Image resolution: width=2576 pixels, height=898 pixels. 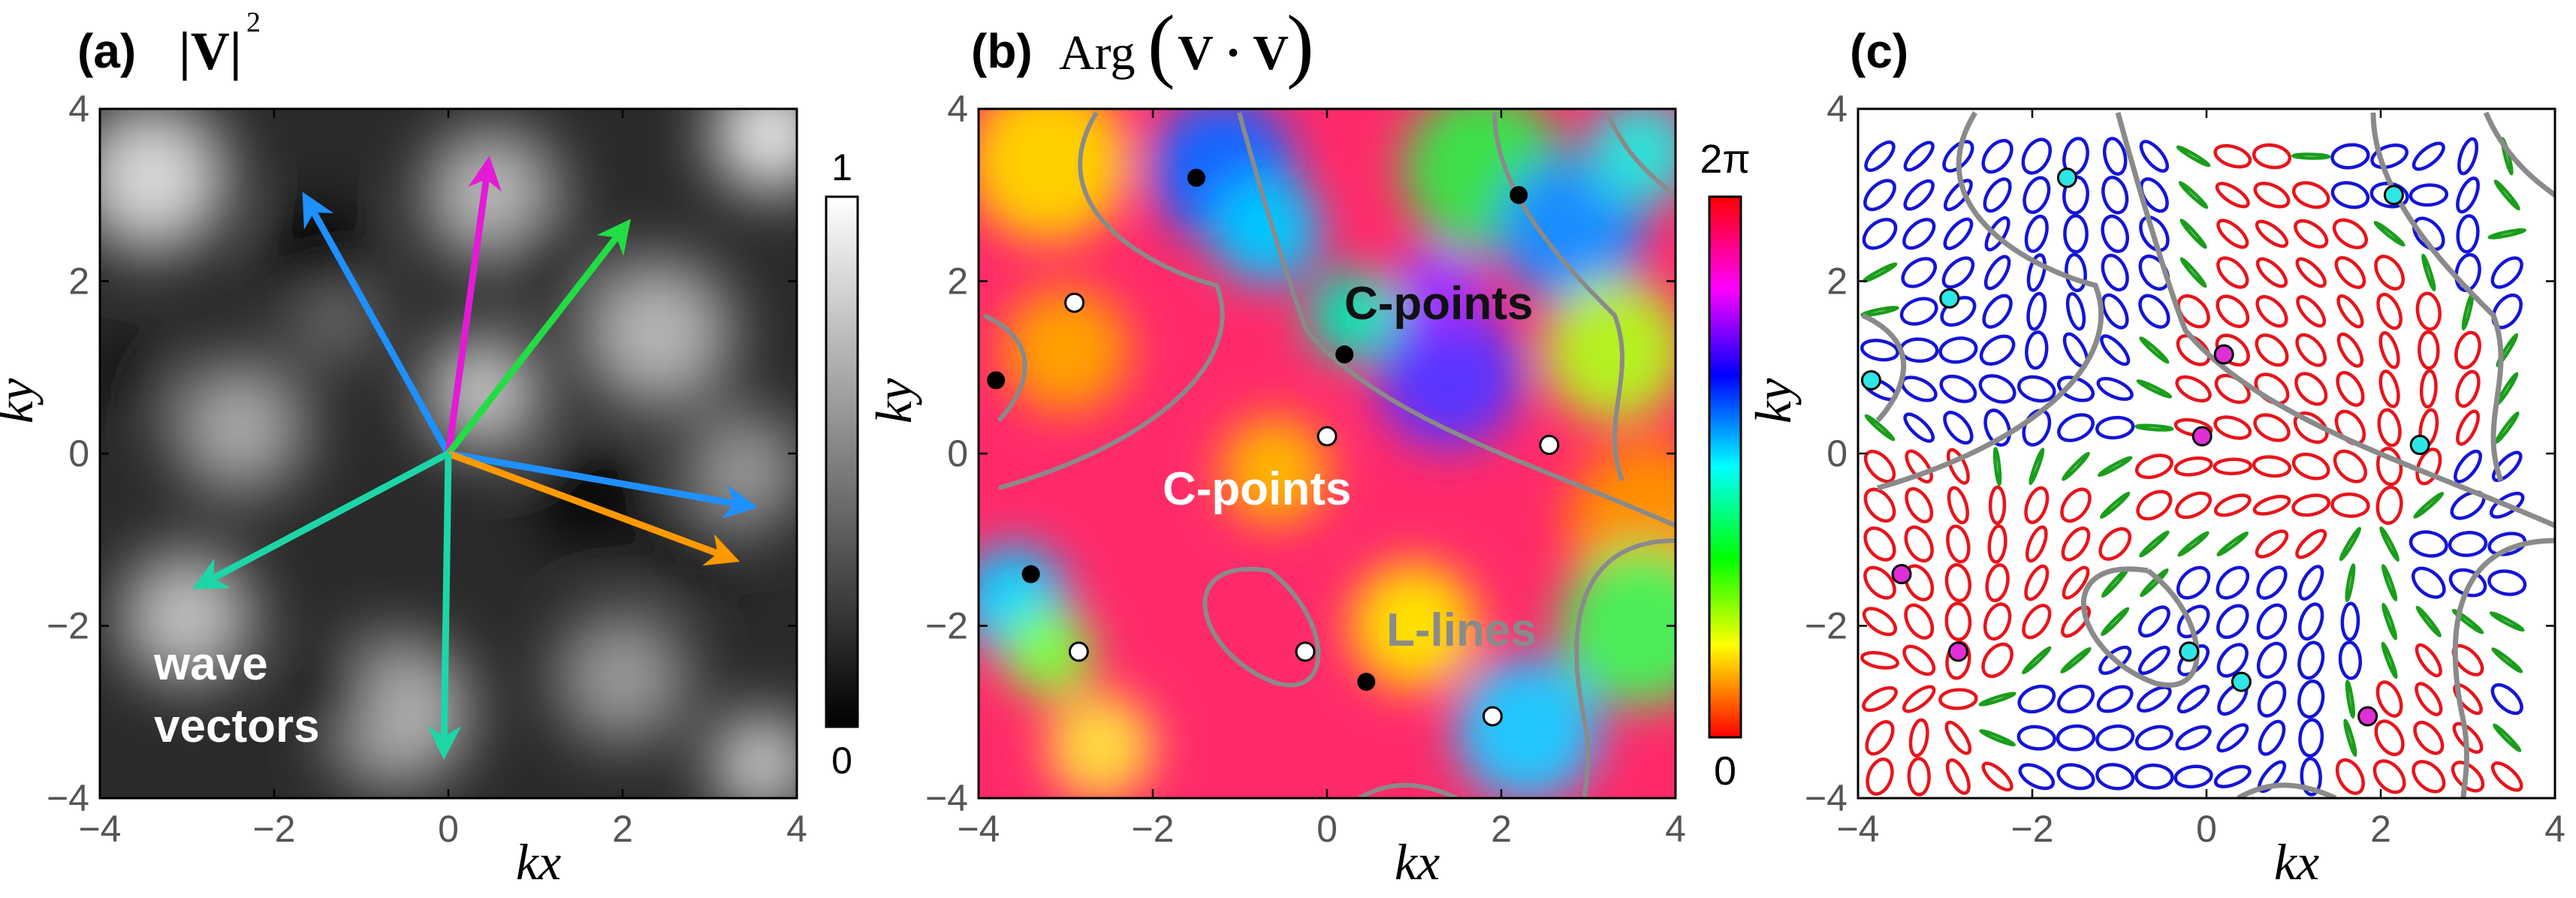 What do you see at coordinates (622, 829) in the screenshot?
I see `x-tick-label: 2` at bounding box center [622, 829].